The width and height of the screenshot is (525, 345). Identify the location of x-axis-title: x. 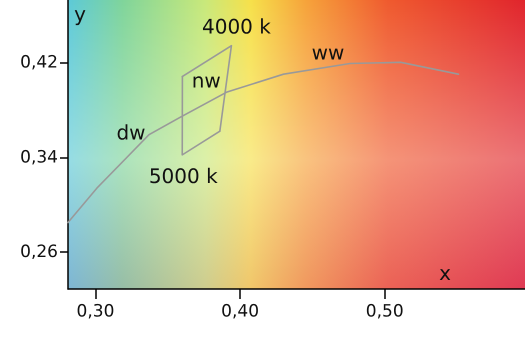
(445, 273).